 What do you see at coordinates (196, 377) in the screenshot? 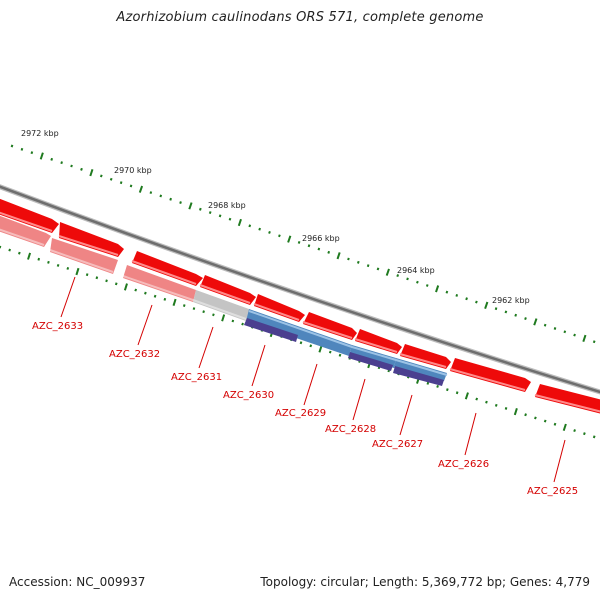
I see `gene-label: AZC_2631` at bounding box center [196, 377].